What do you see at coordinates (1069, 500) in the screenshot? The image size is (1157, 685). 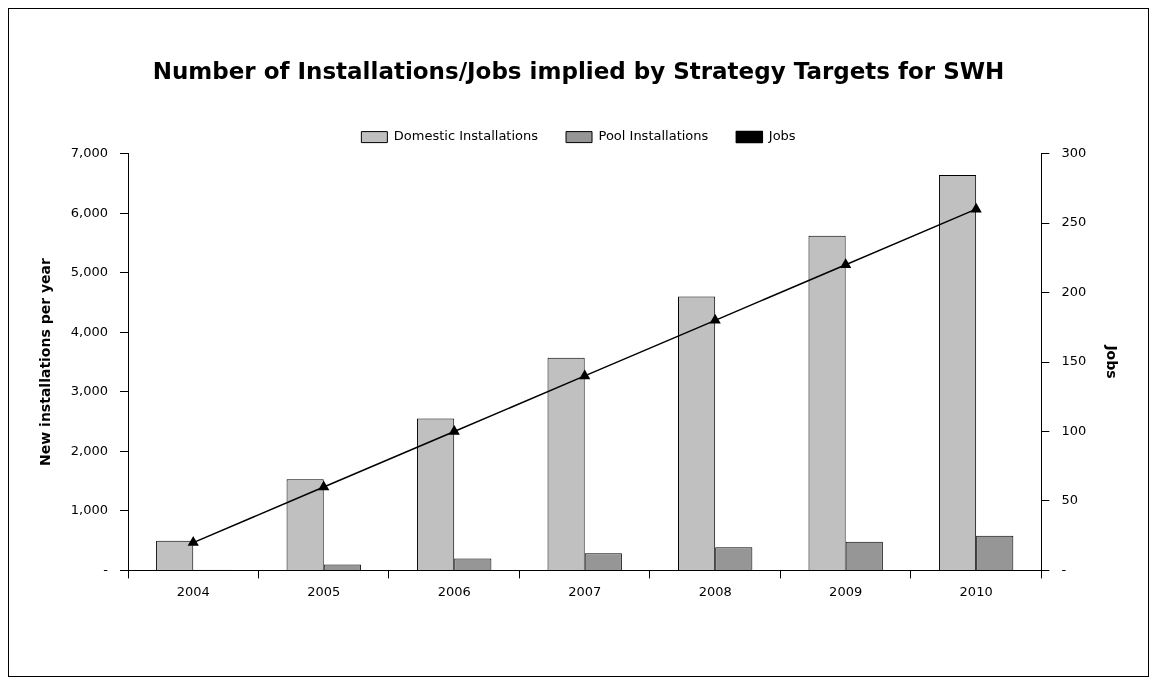 I see `y2-tick-label: 50` at bounding box center [1069, 500].